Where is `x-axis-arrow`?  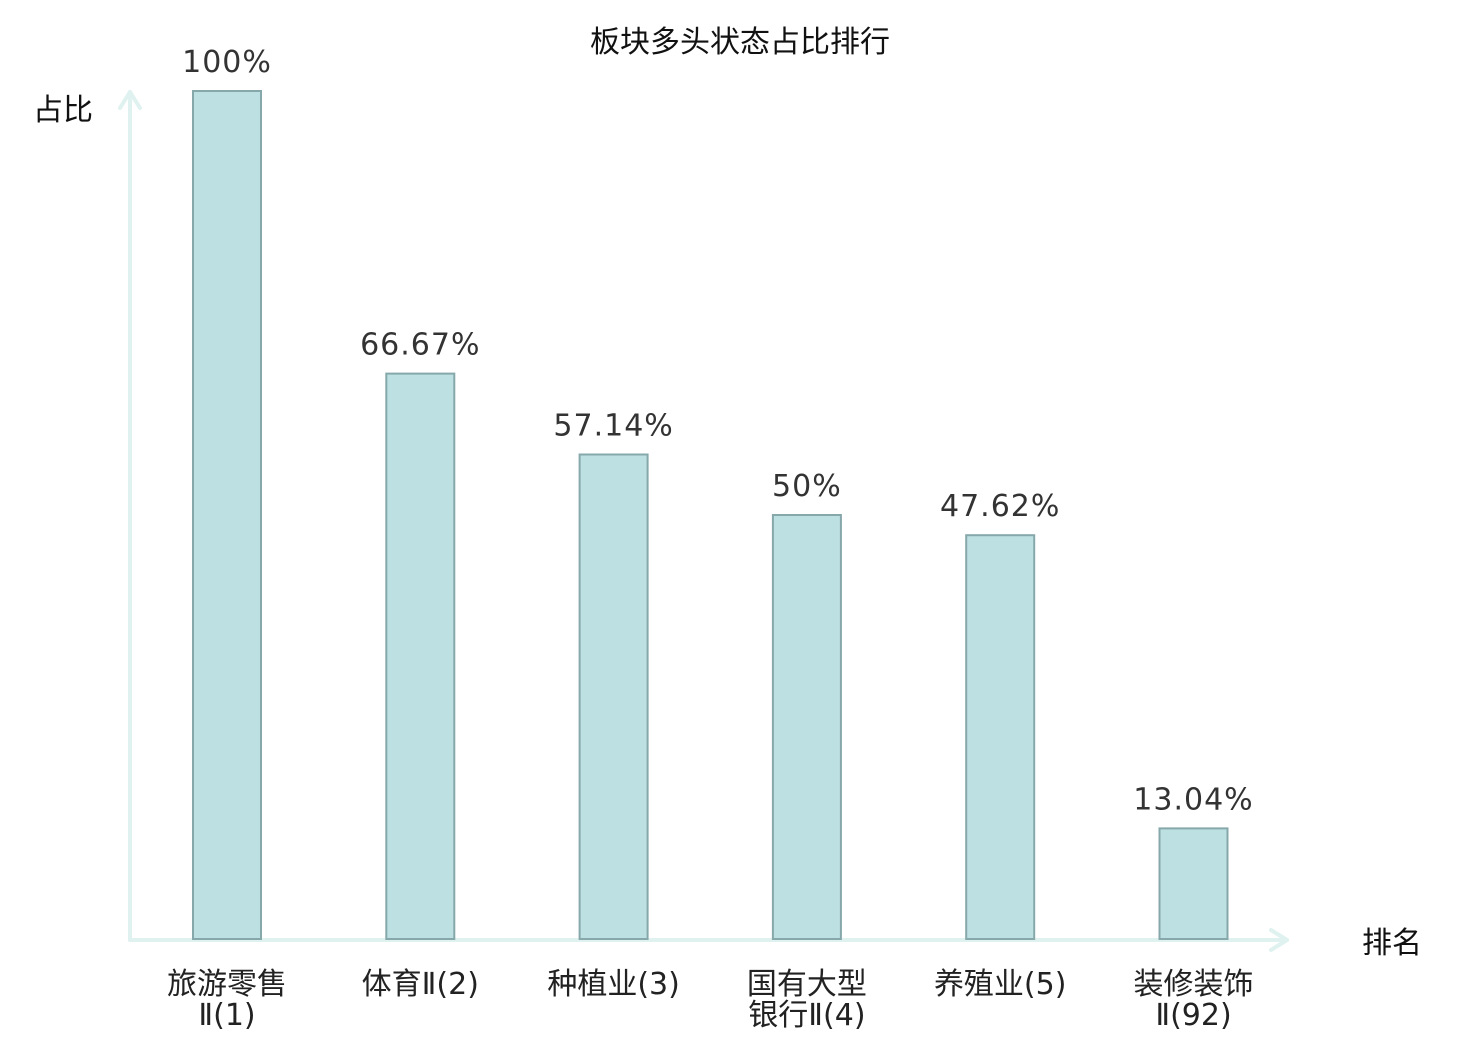 x-axis-arrow is located at coordinates (1279, 940).